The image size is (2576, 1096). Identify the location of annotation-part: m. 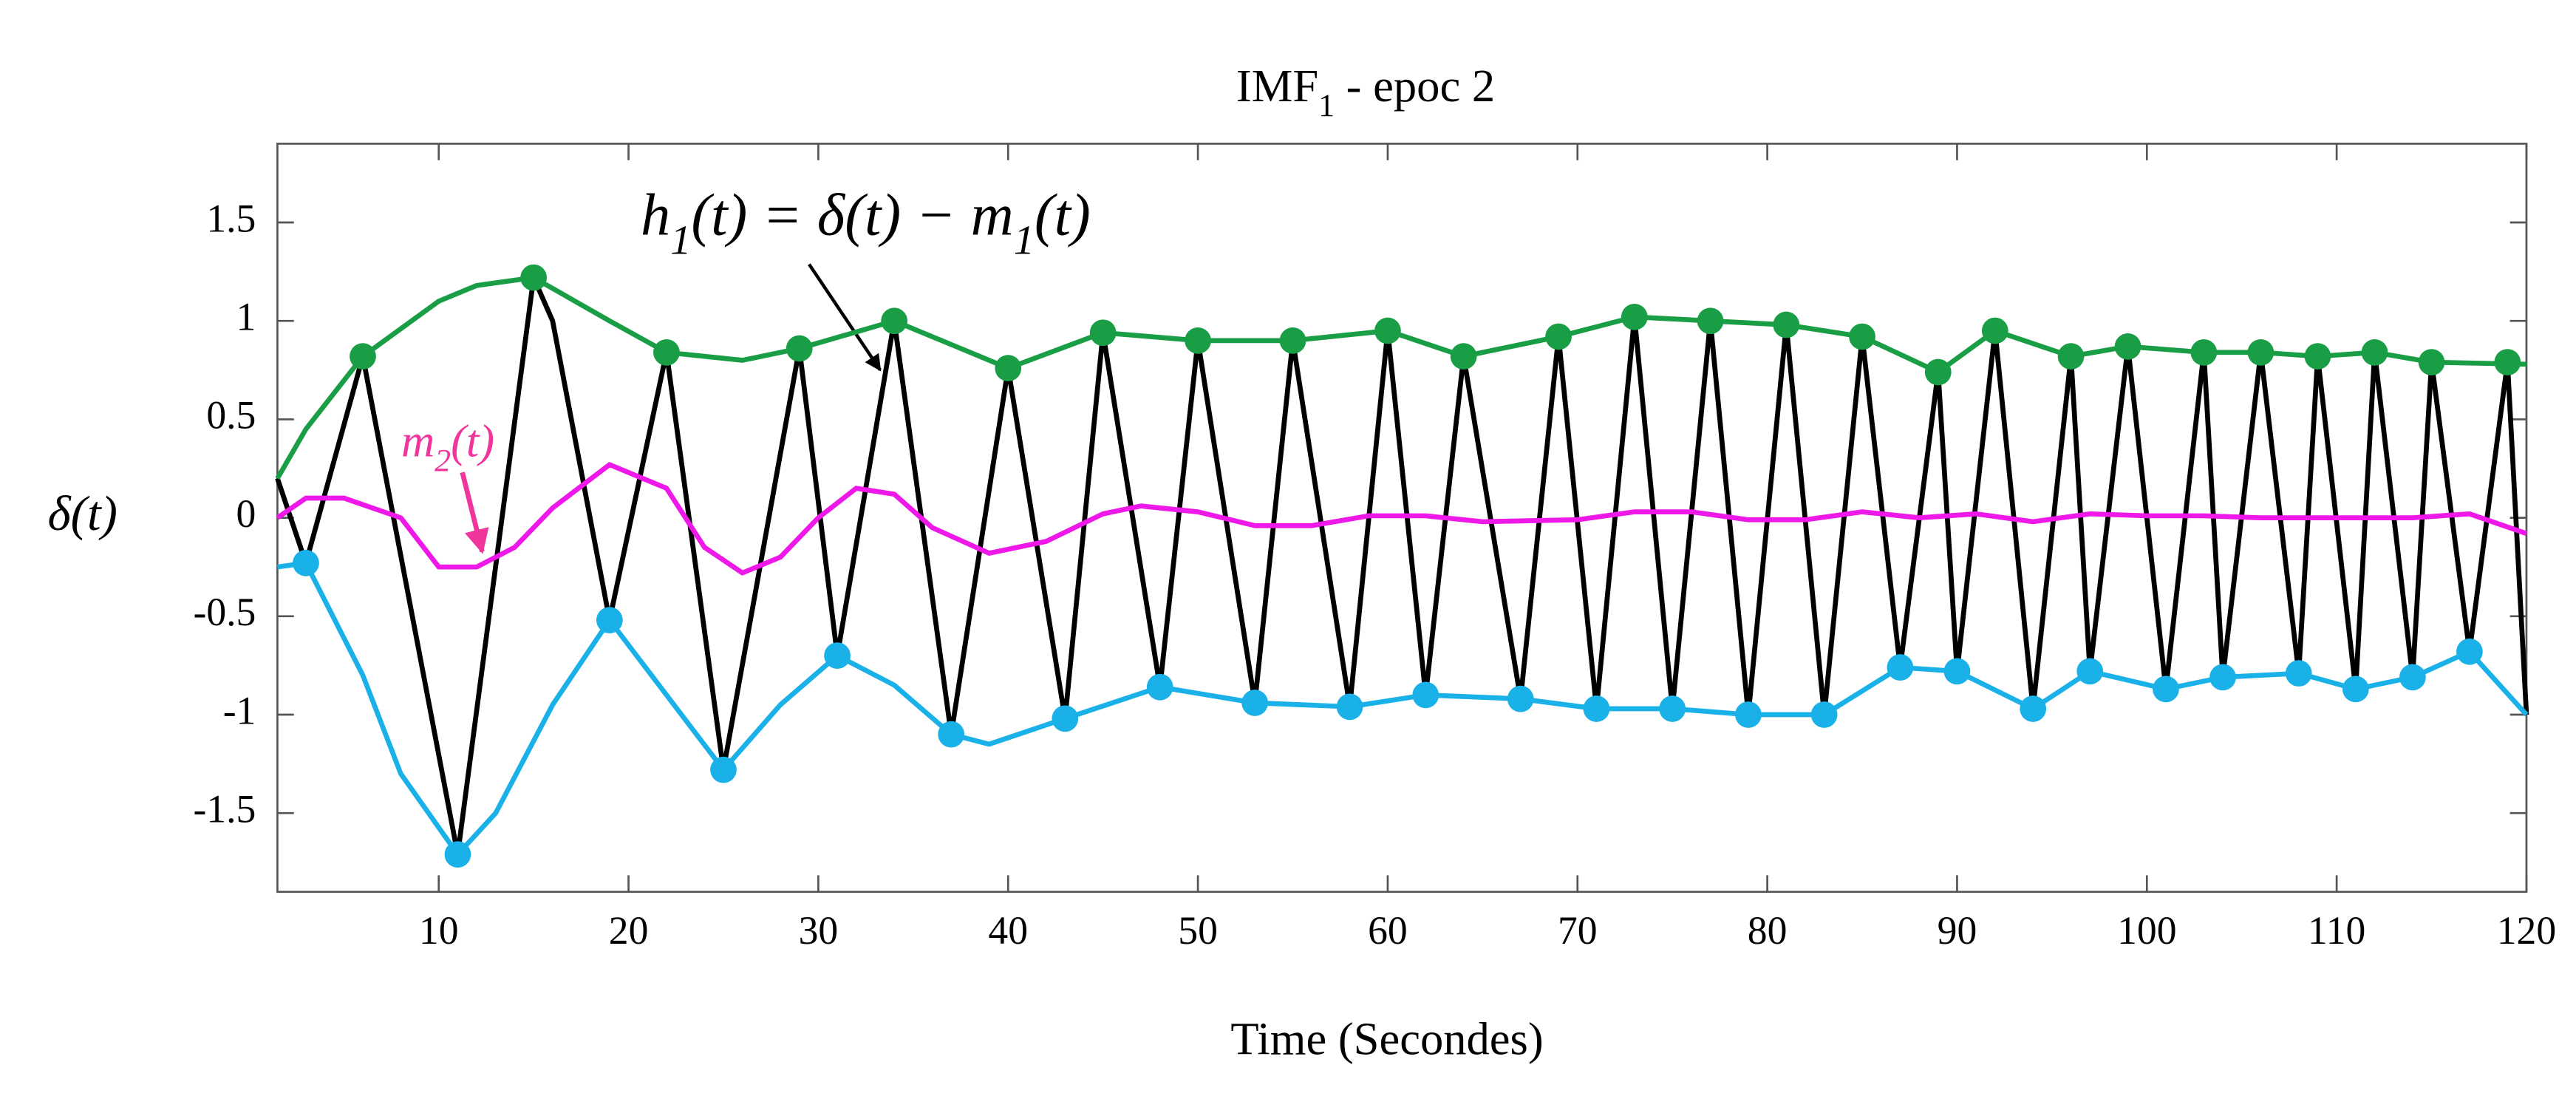
(418, 441).